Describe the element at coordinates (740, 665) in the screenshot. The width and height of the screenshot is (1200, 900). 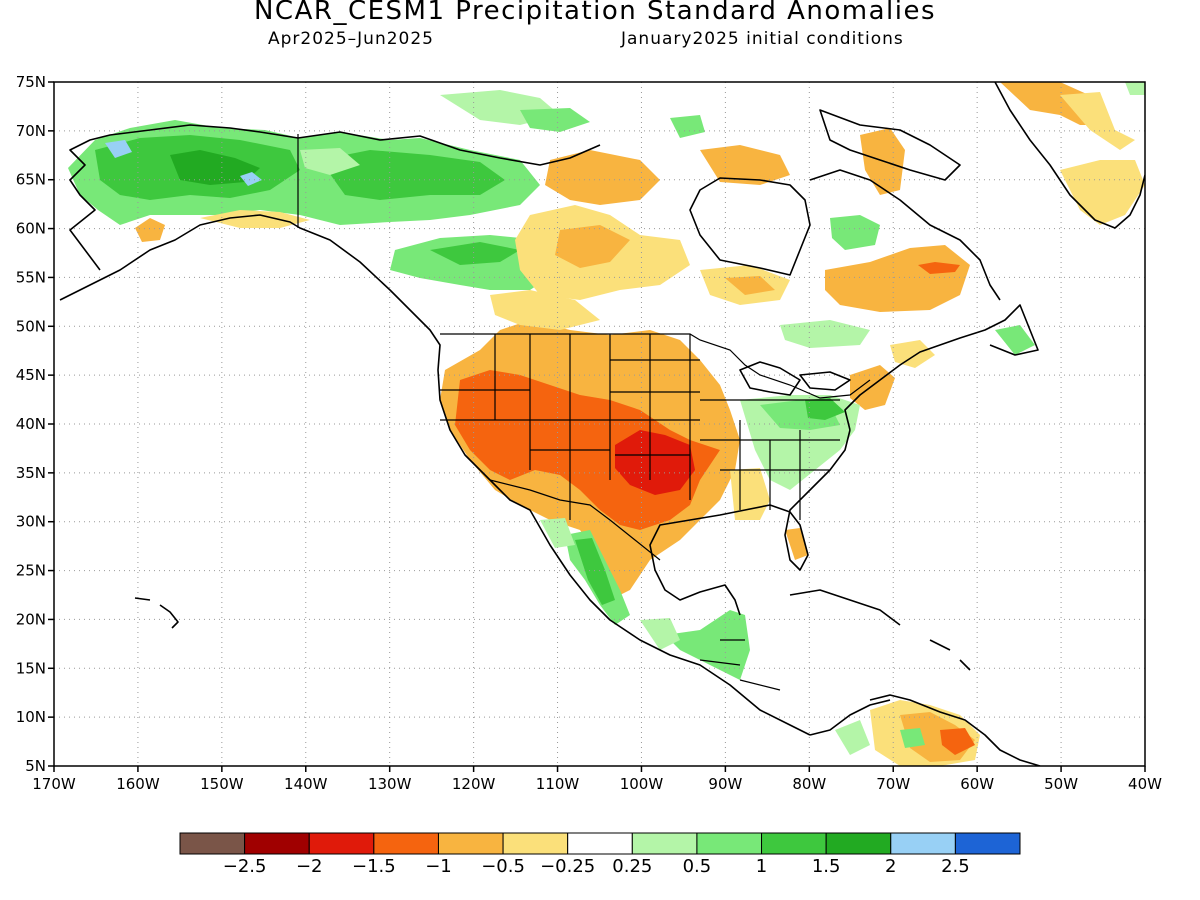
I see `border-mexico-states` at that location.